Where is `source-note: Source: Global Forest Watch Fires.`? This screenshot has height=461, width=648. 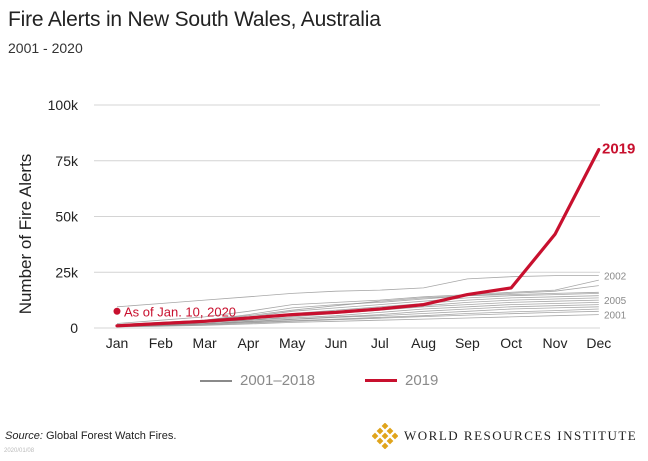 source-note: Source: Global Forest Watch Fires. is located at coordinates (90, 436).